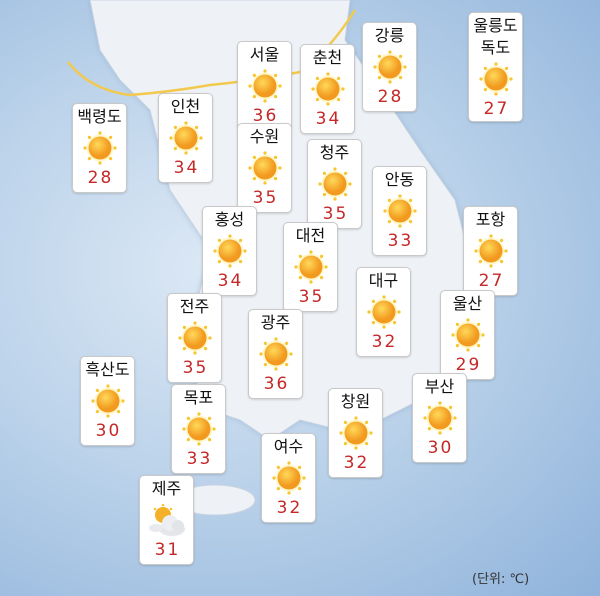 The image size is (600, 596). I want to click on station-card: 여수 32, so click(288, 478).